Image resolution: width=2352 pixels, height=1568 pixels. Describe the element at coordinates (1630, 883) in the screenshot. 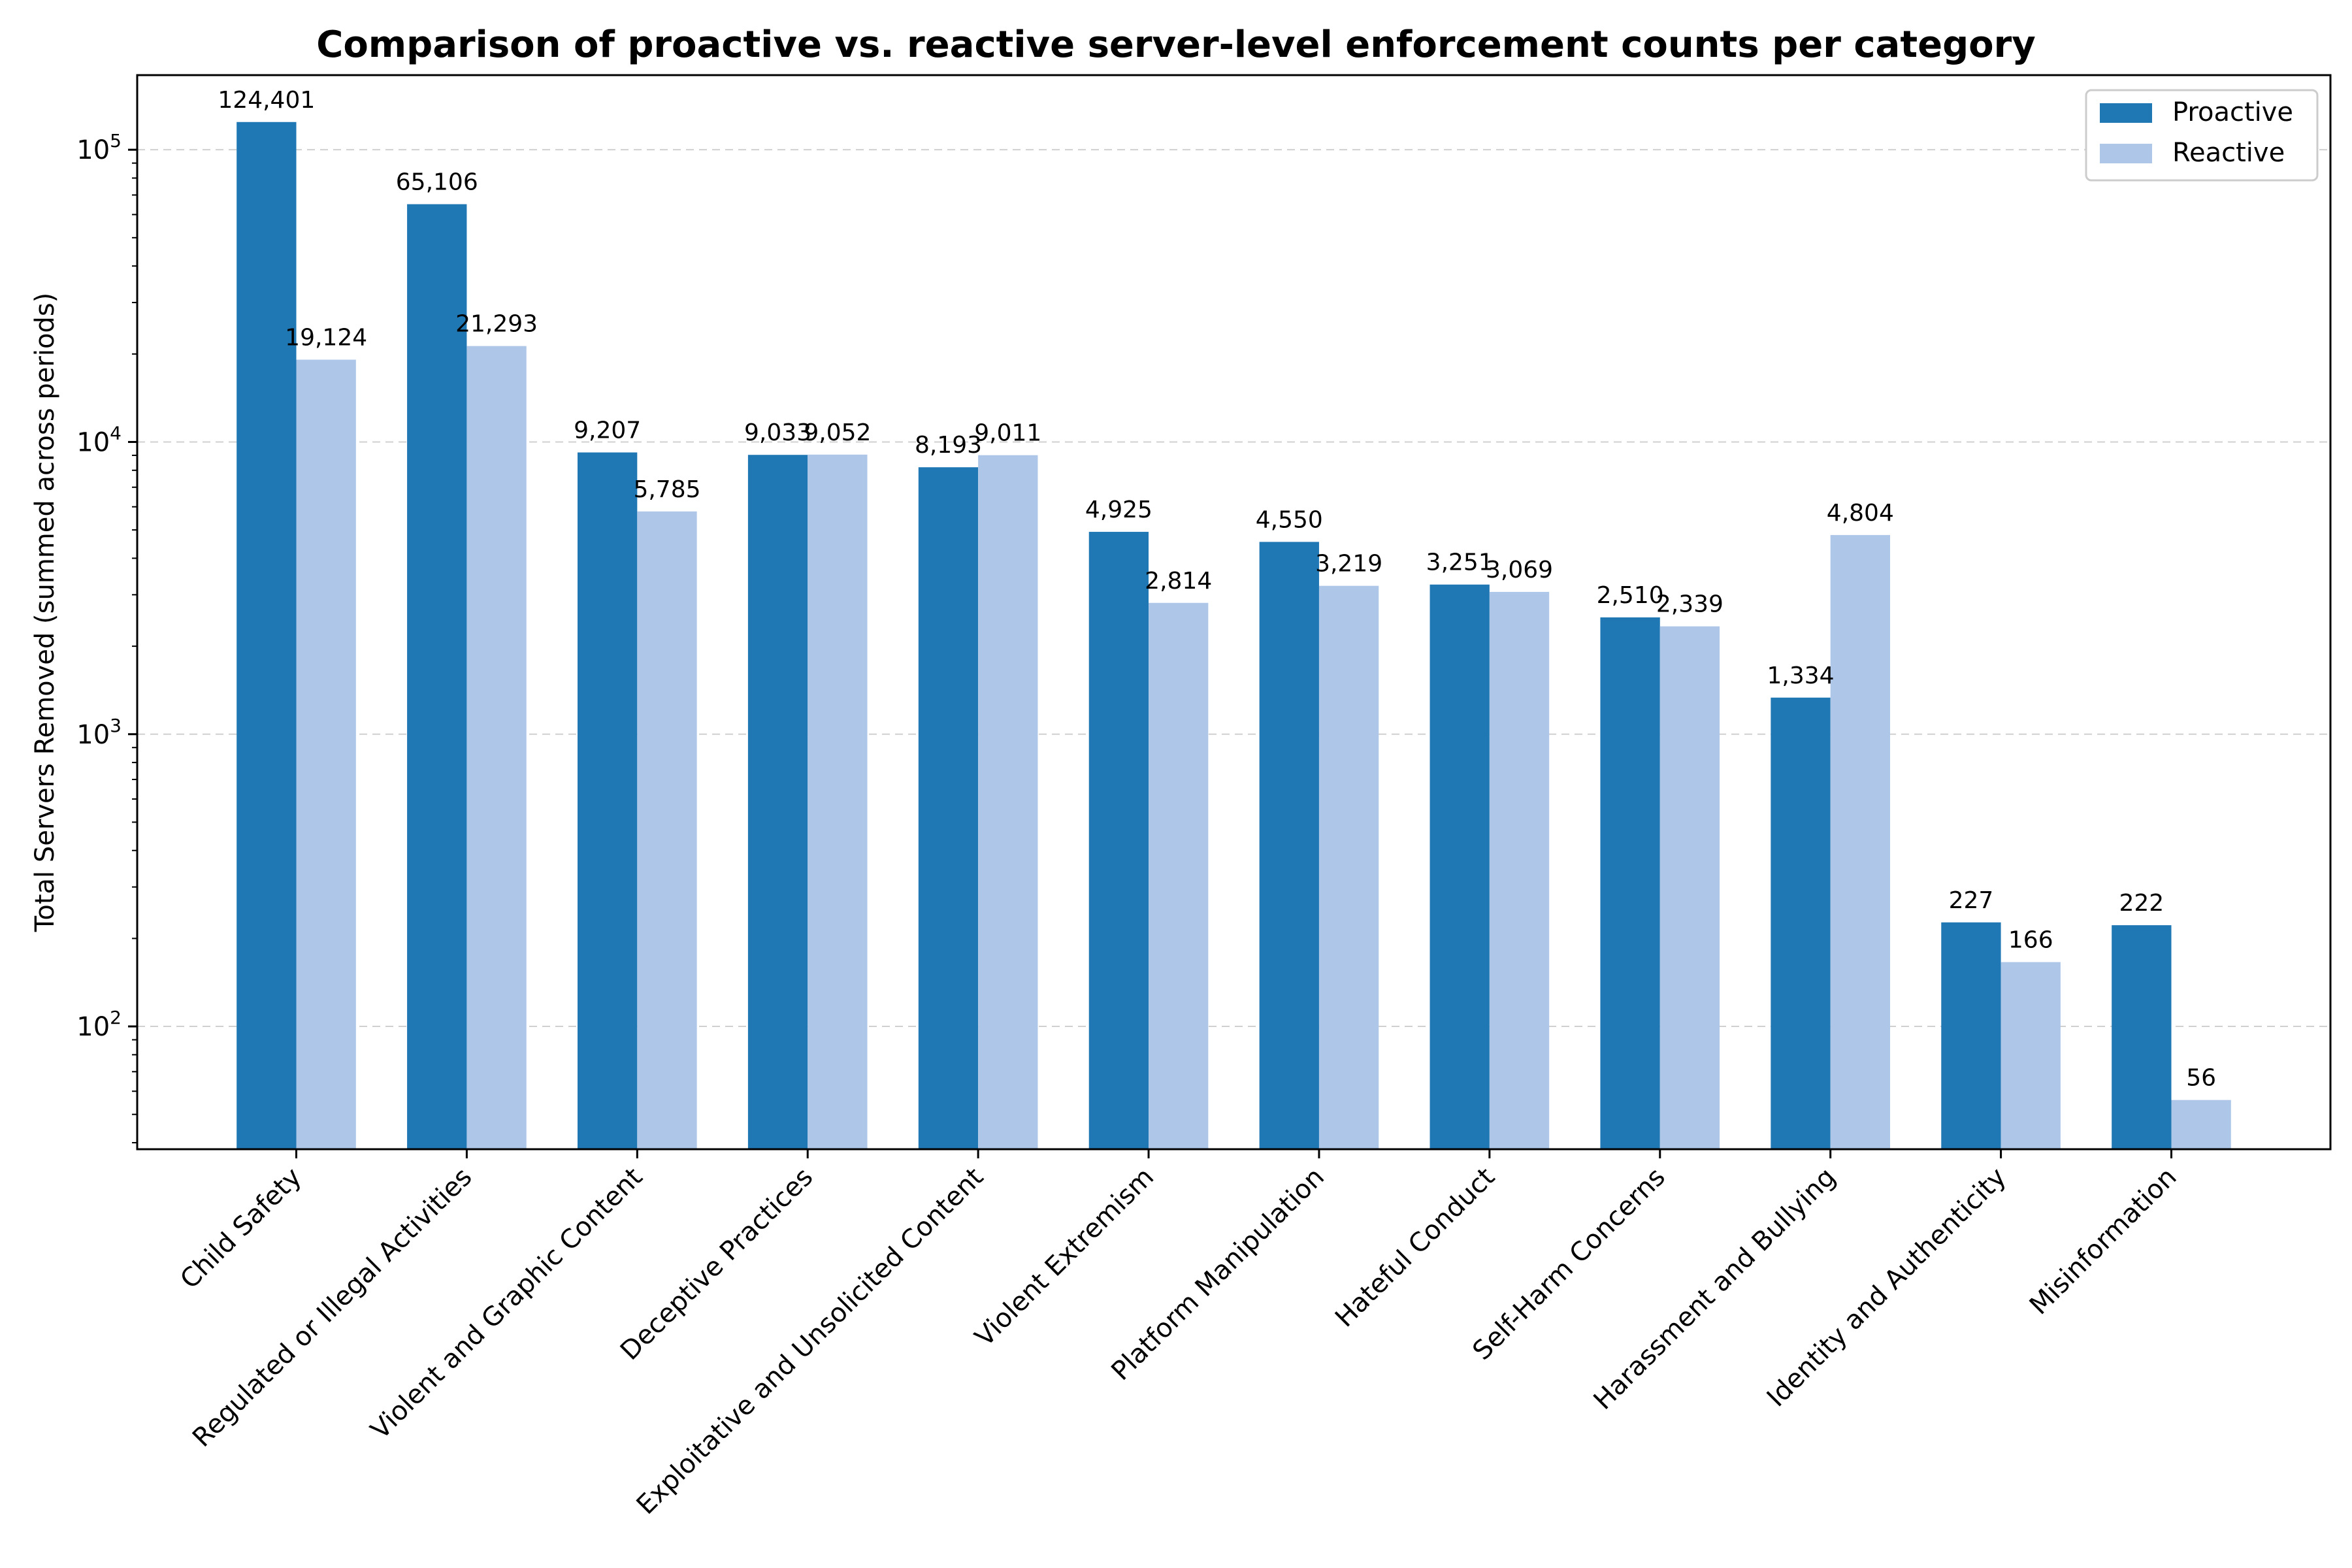

I see `bar-proactive-self-harm-concerns` at that location.